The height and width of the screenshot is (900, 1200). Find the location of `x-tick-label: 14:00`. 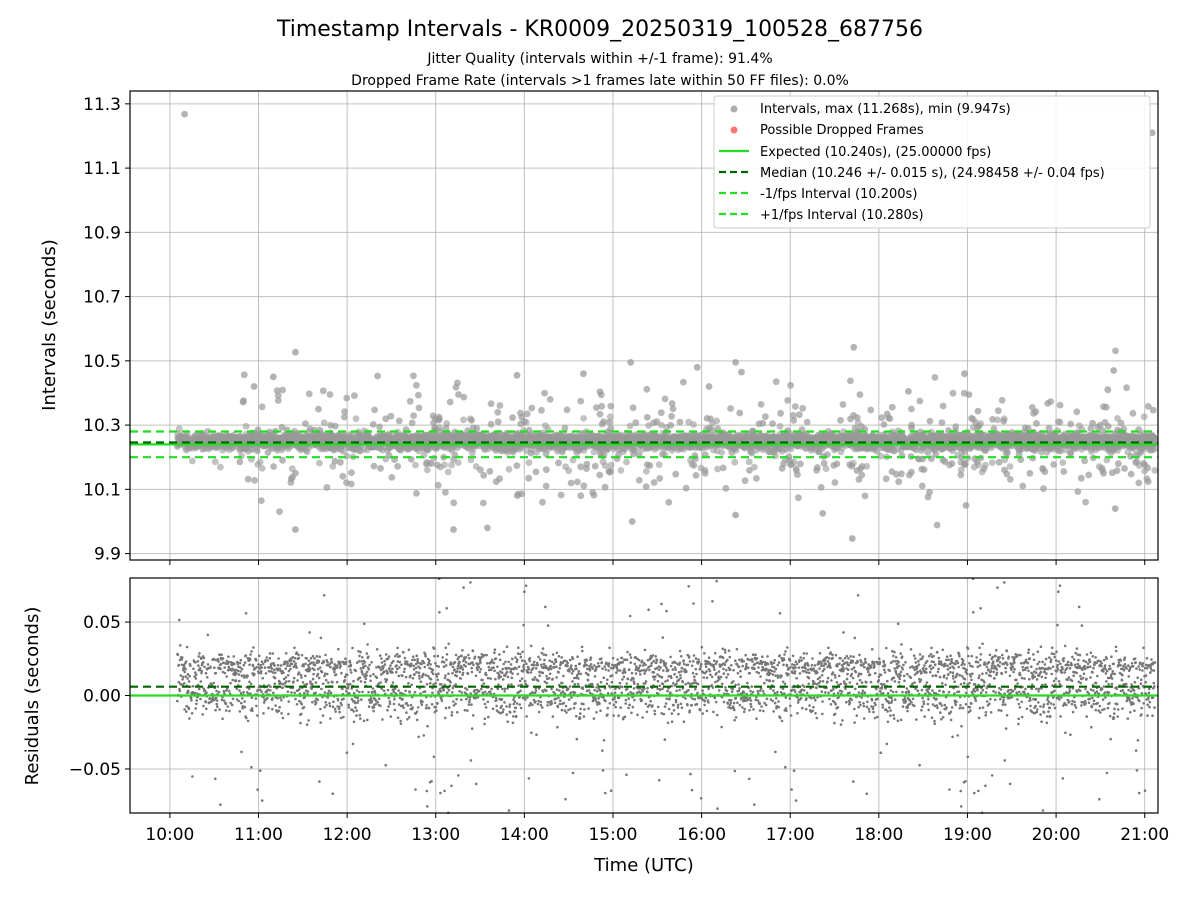

x-tick-label: 14:00 is located at coordinates (524, 835).